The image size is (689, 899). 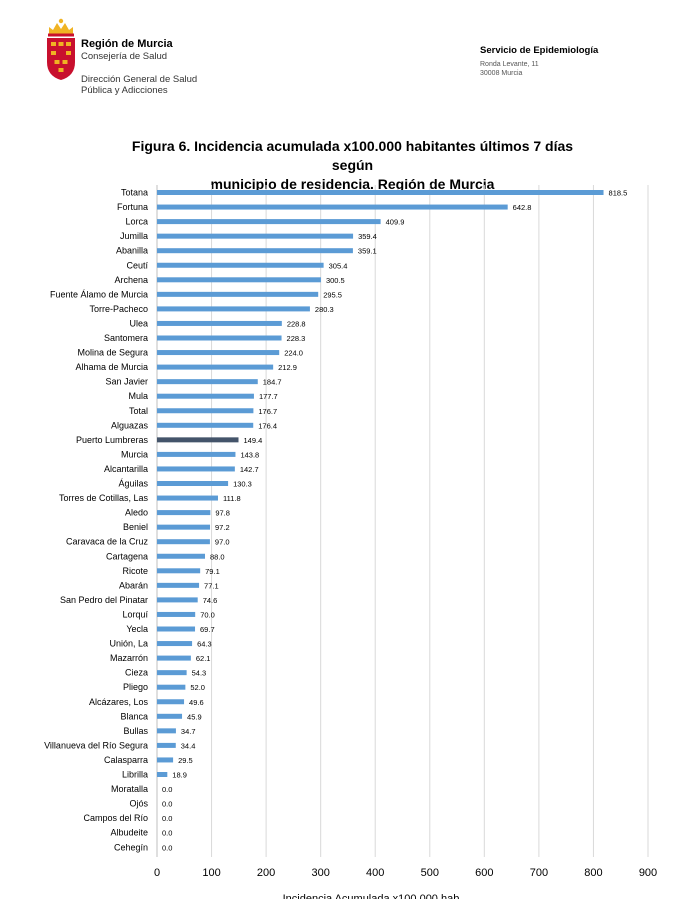 I want to click on value-label: 818.5, so click(x=618, y=193).